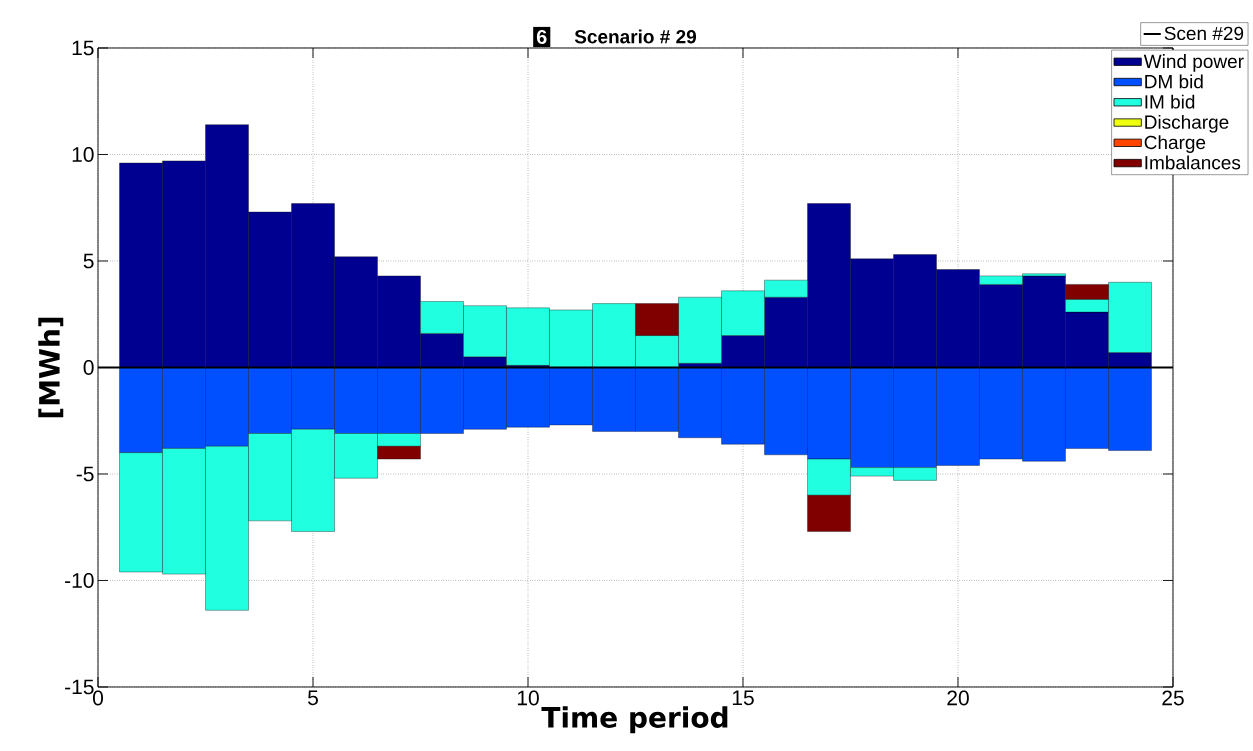 The image size is (1253, 751). Describe the element at coordinates (1193, 63) in the screenshot. I see `legend-label: Wind power` at that location.